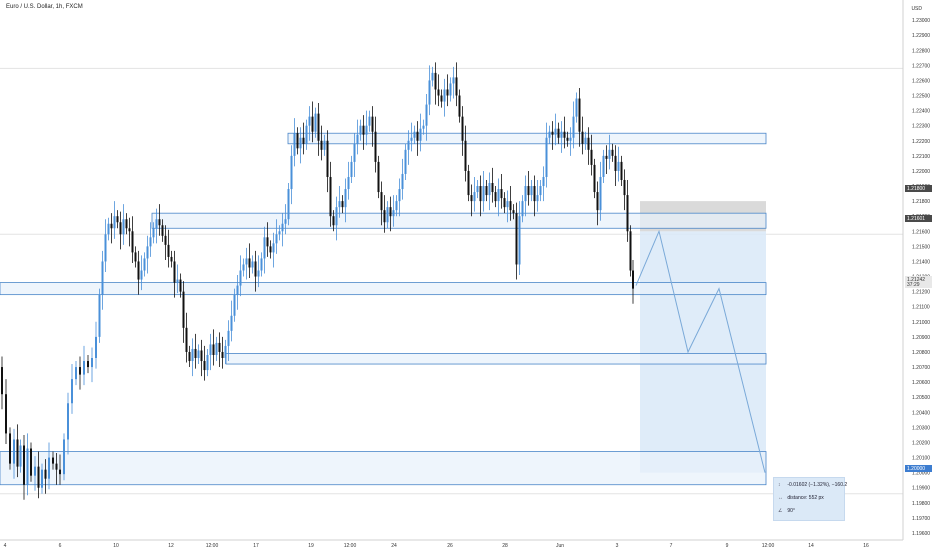 The width and height of the screenshot is (932, 550). I want to click on y-tick-label: 1.21200, so click(921, 293).